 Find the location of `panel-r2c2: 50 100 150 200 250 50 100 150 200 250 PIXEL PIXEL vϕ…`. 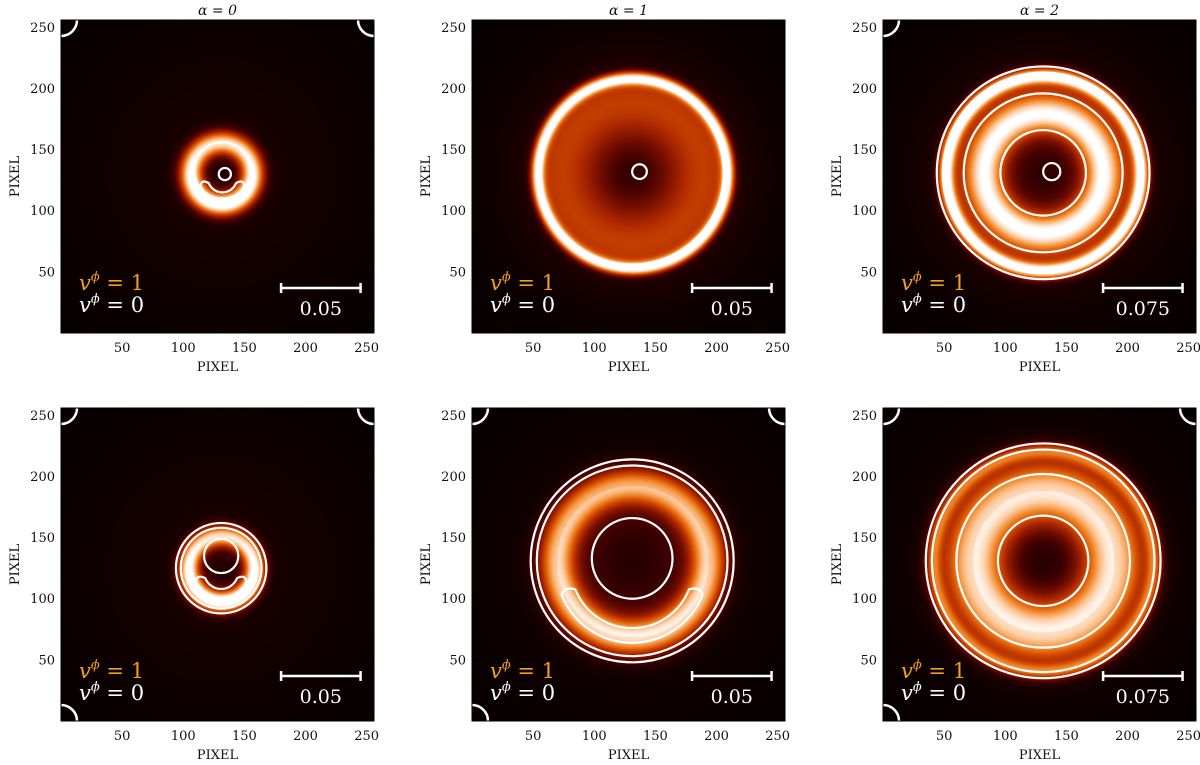

panel-r2c2: 50 100 150 200 250 50 100 150 200 250 PIXEL PIXEL vϕ… is located at coordinates (604, 585).